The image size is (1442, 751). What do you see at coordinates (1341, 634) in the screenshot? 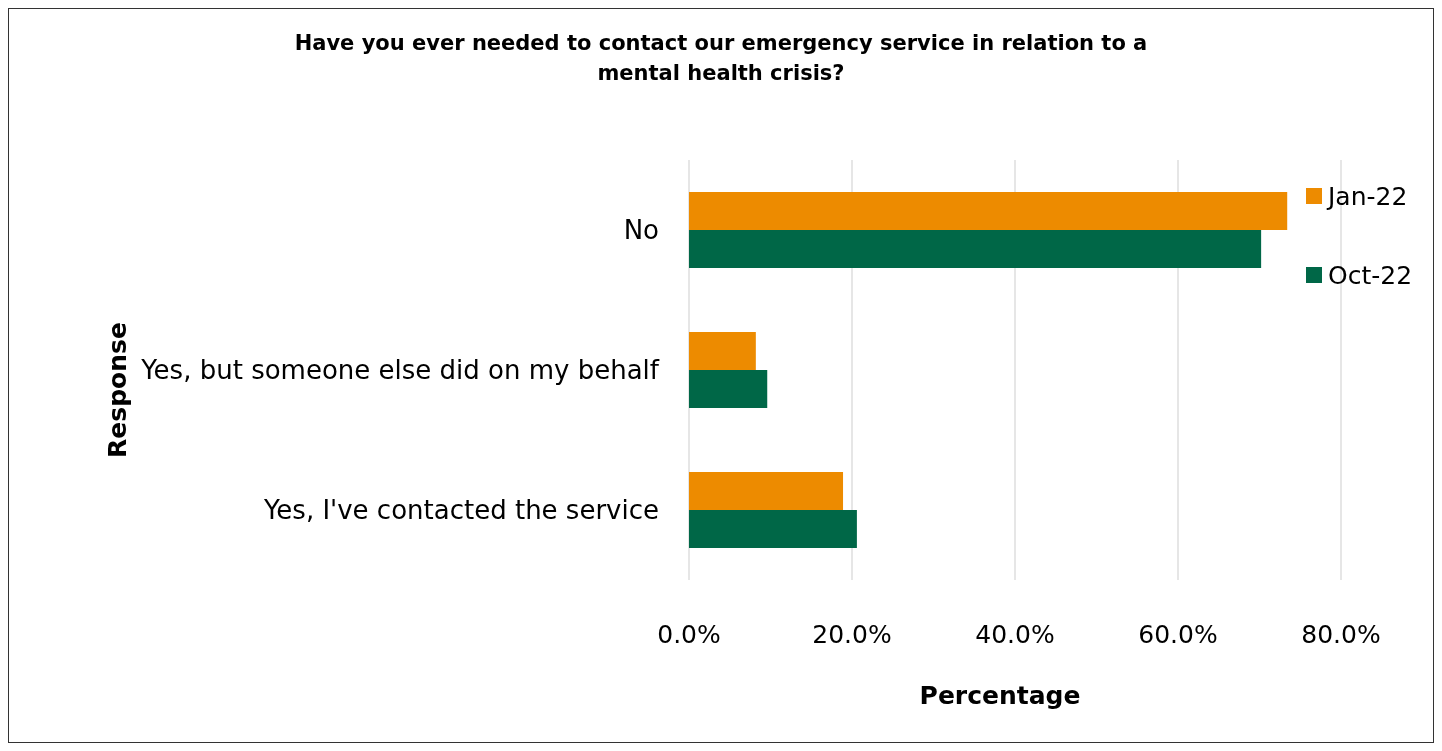
I see `x-tick-label: 80.0%` at bounding box center [1341, 634].